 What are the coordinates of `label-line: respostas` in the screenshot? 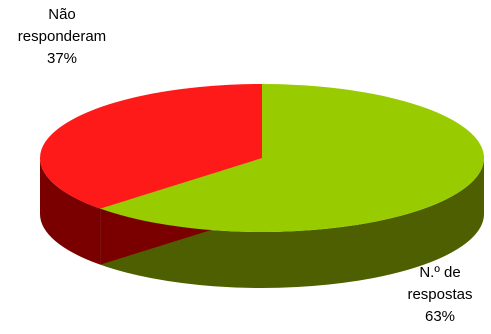 It's located at (440, 294).